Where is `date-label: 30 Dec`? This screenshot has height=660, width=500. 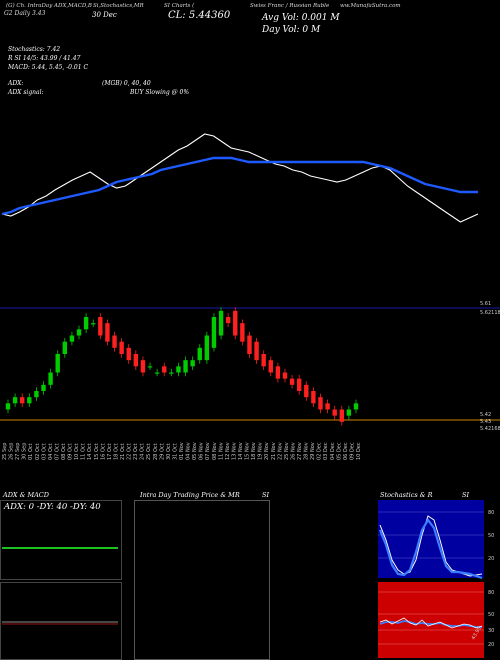 date-label: 30 Dec is located at coordinates (104, 15).